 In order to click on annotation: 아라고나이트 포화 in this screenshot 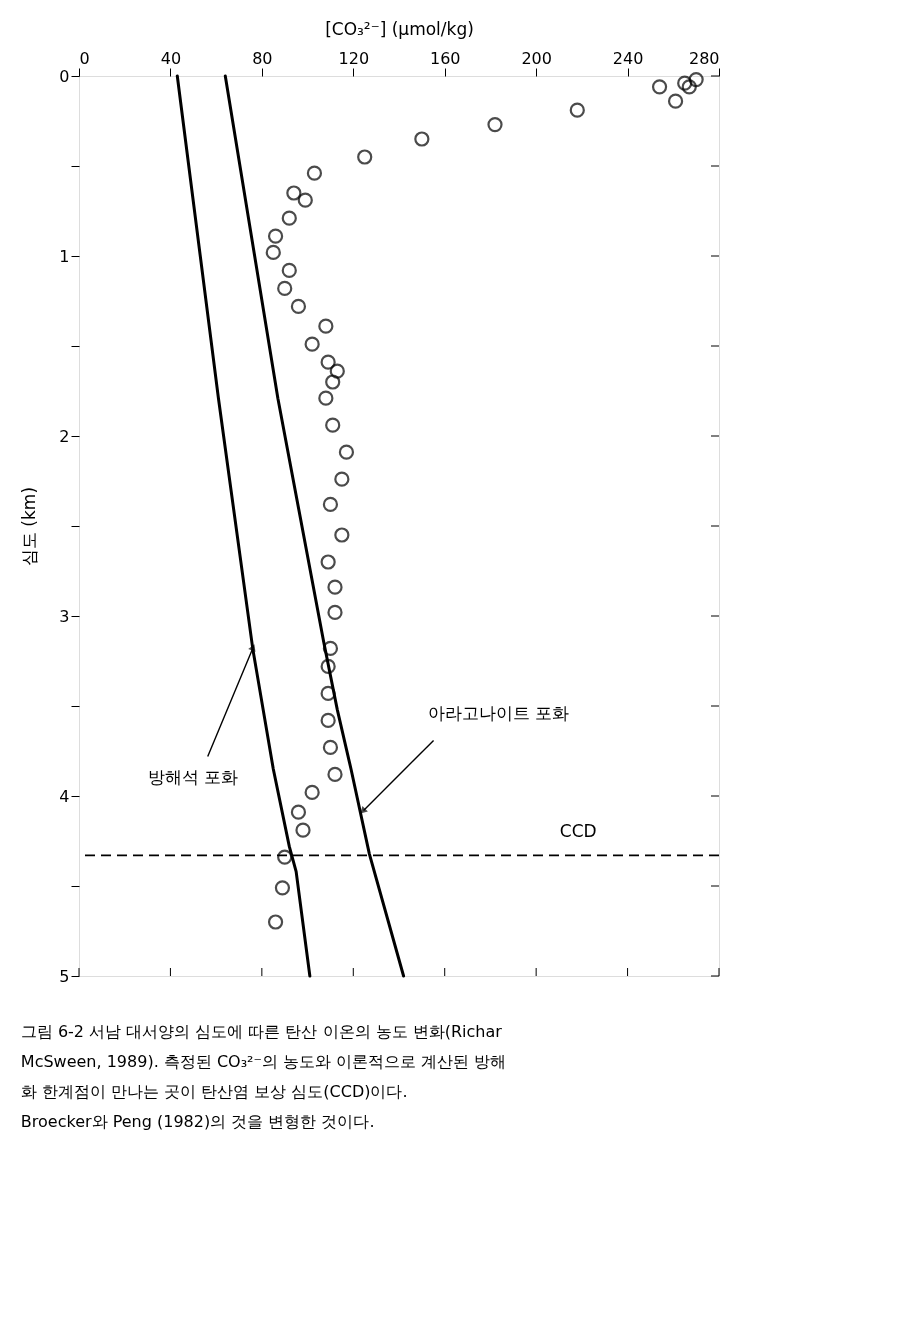, I will do `click(498, 713)`.